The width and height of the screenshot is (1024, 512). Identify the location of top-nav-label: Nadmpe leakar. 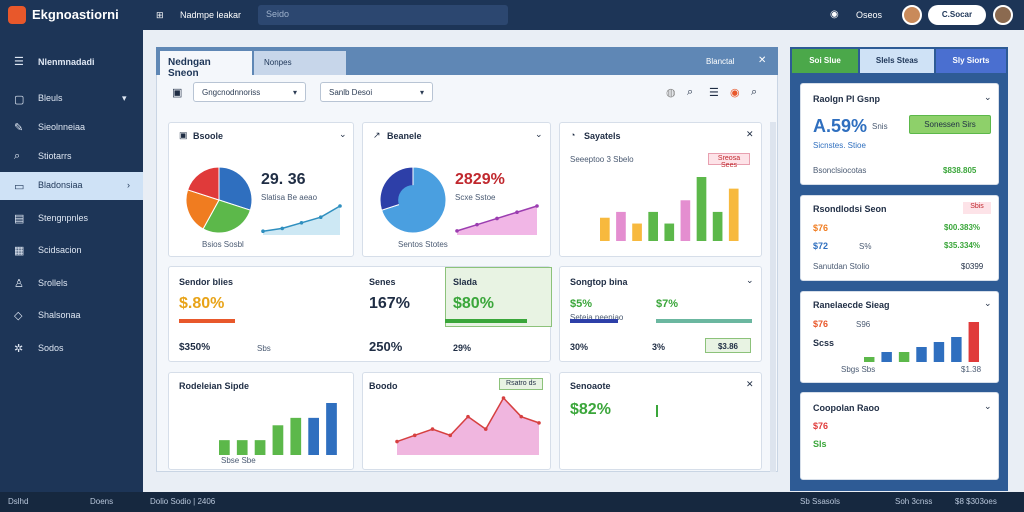
(211, 15).